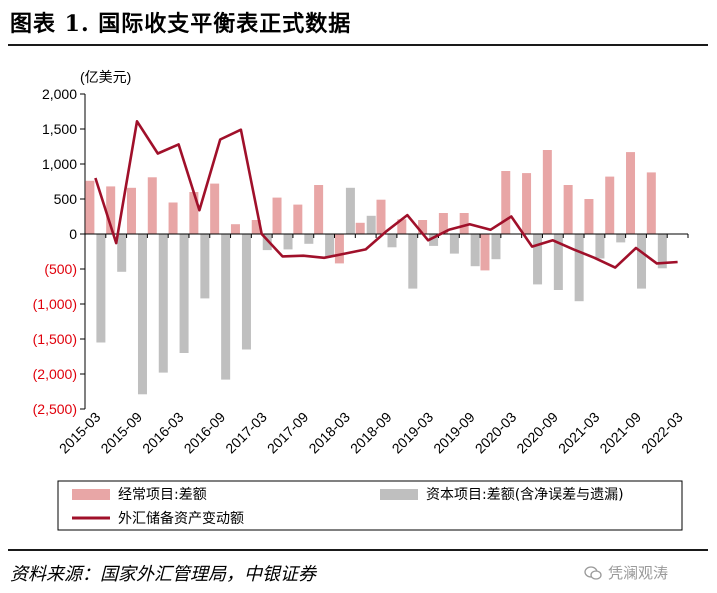  What do you see at coordinates (181, 24) in the screenshot?
I see `figure-title: 图表 1. 国际收支平衡表正式数据` at bounding box center [181, 24].